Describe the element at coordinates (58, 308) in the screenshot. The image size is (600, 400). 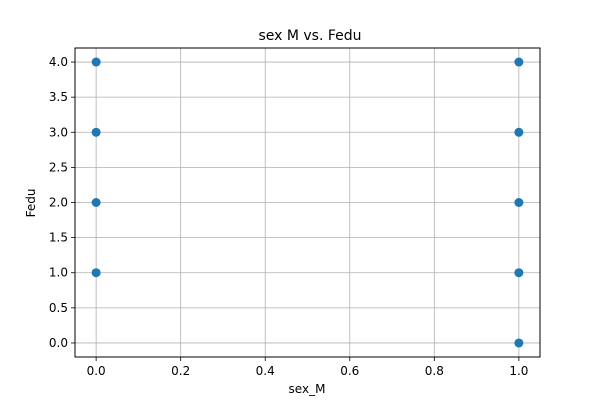
I see `y-tick-label: 0.5` at that location.